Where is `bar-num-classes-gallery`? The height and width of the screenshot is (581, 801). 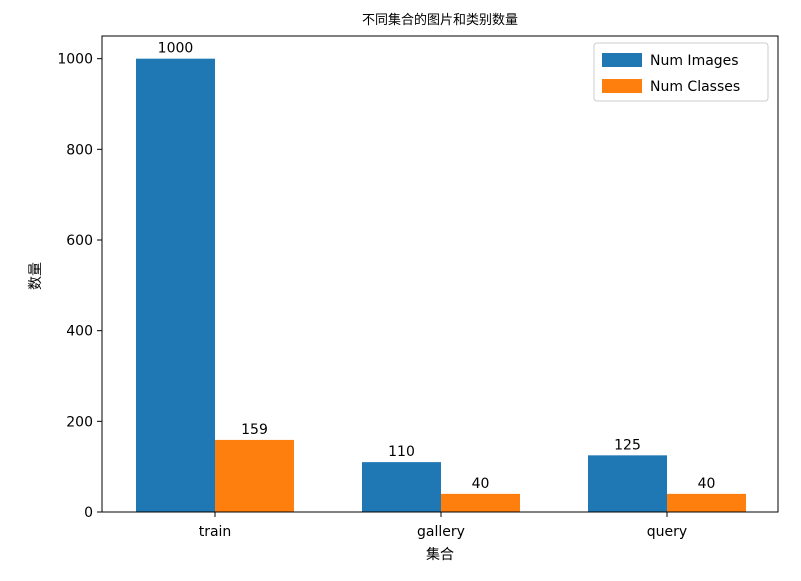
bar-num-classes-gallery is located at coordinates (480, 502).